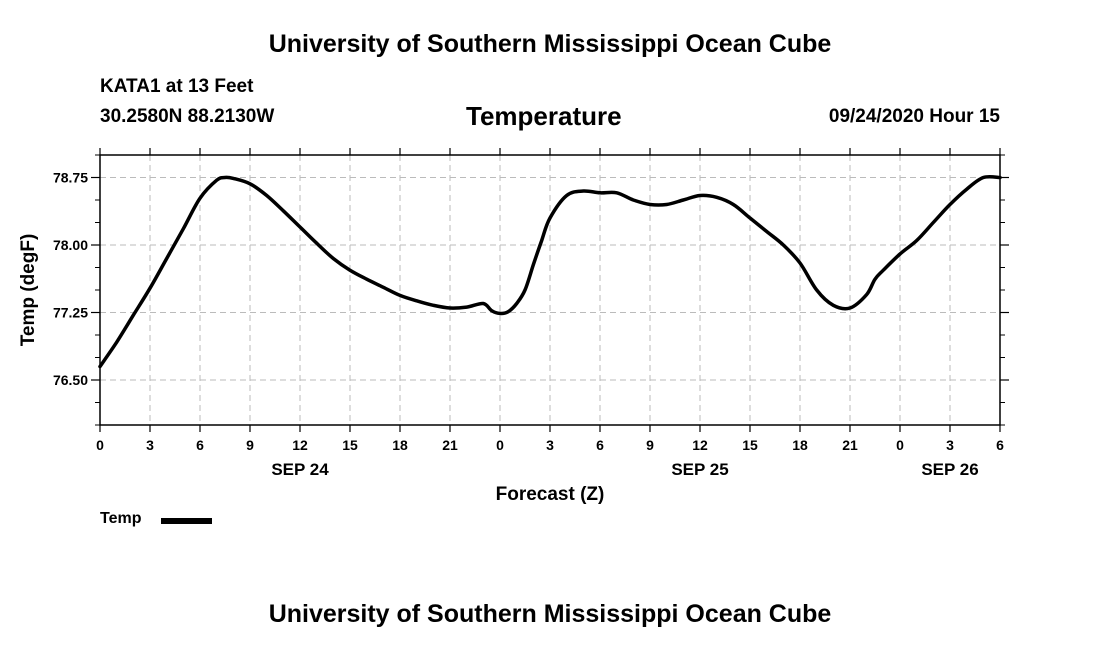  Describe the element at coordinates (650, 445) in the screenshot. I see `x-tick-label-11: 9` at that location.